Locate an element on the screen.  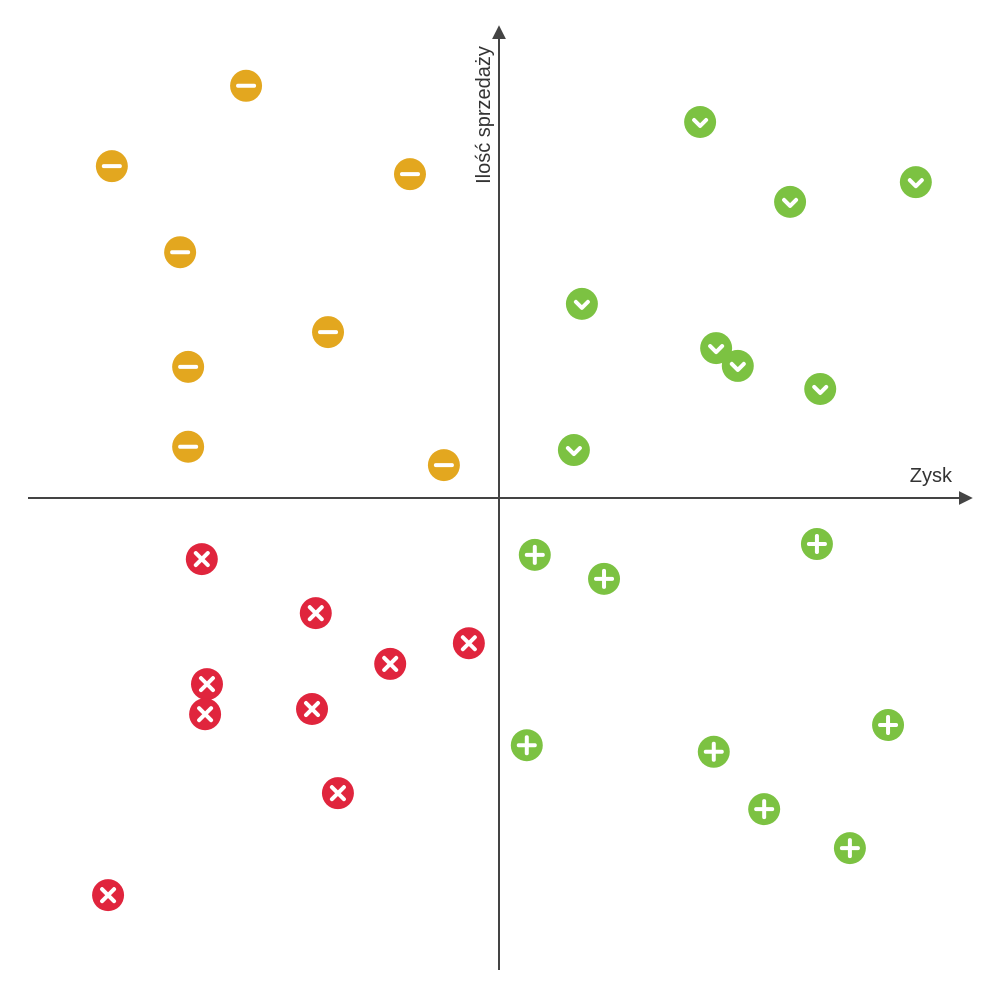
x-axis-label: Zysk is located at coordinates (931, 476).